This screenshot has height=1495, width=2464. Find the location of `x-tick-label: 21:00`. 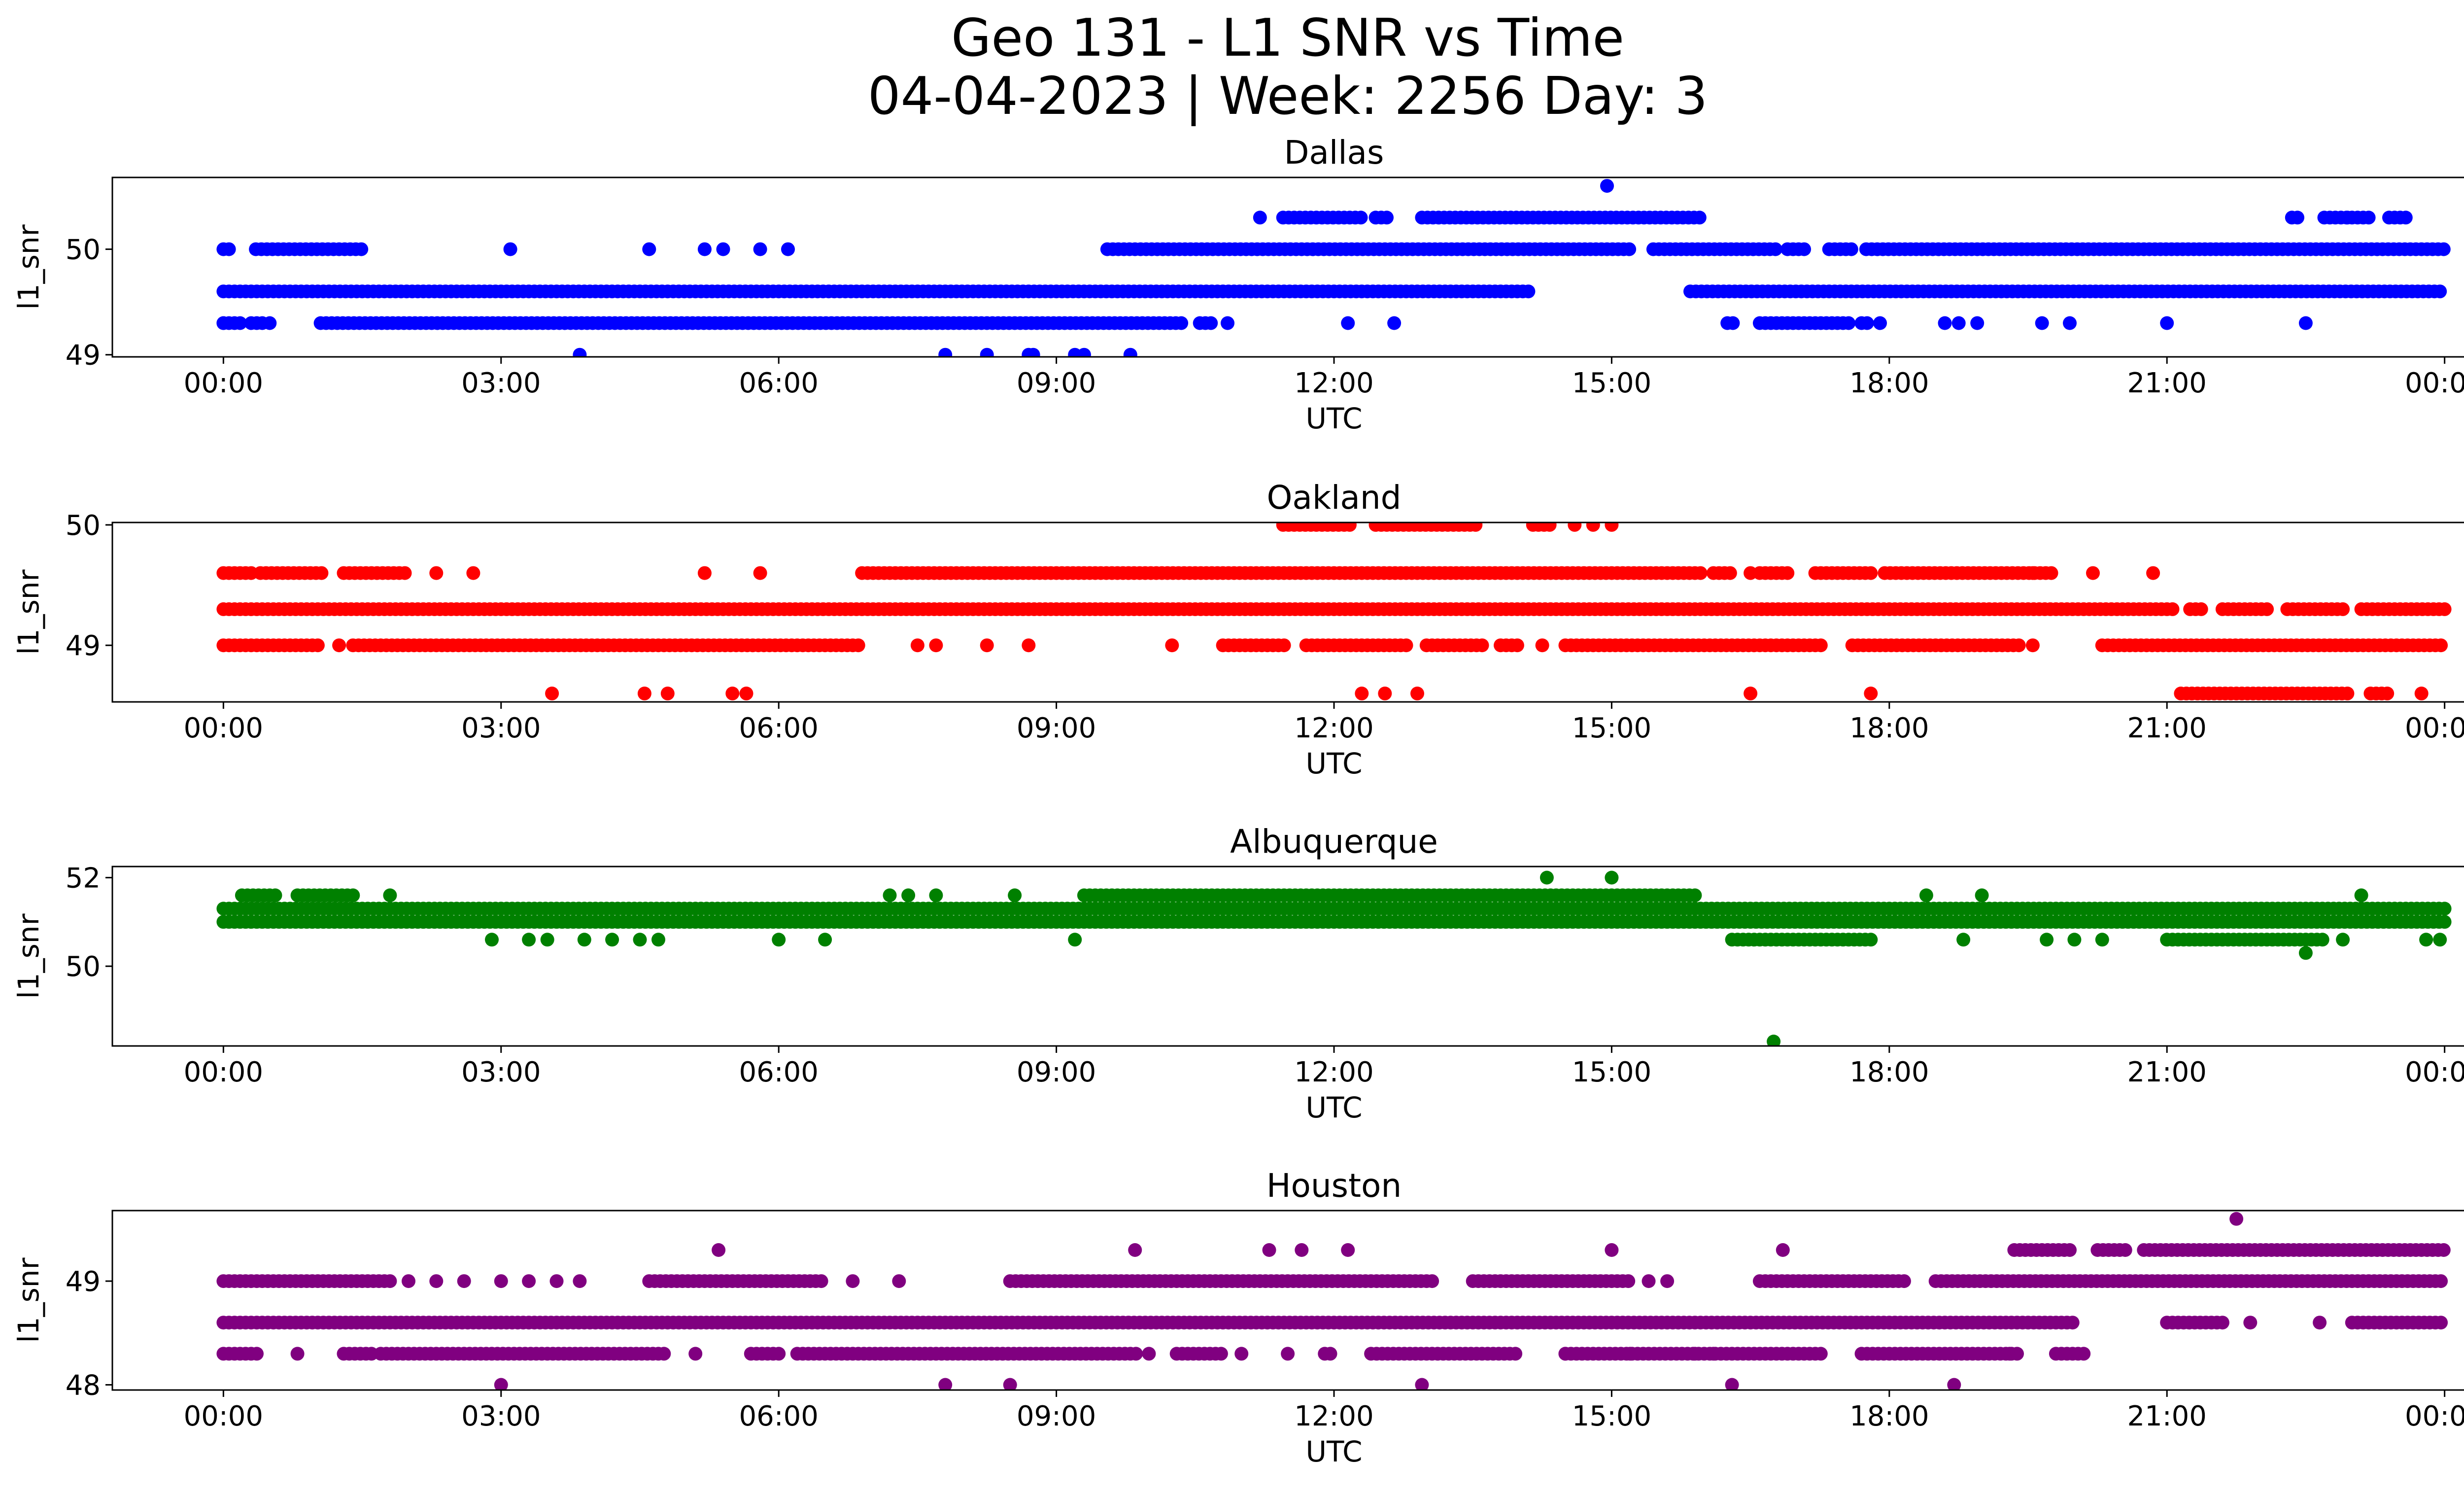

x-tick-label: 21:00 is located at coordinates (2167, 1416).